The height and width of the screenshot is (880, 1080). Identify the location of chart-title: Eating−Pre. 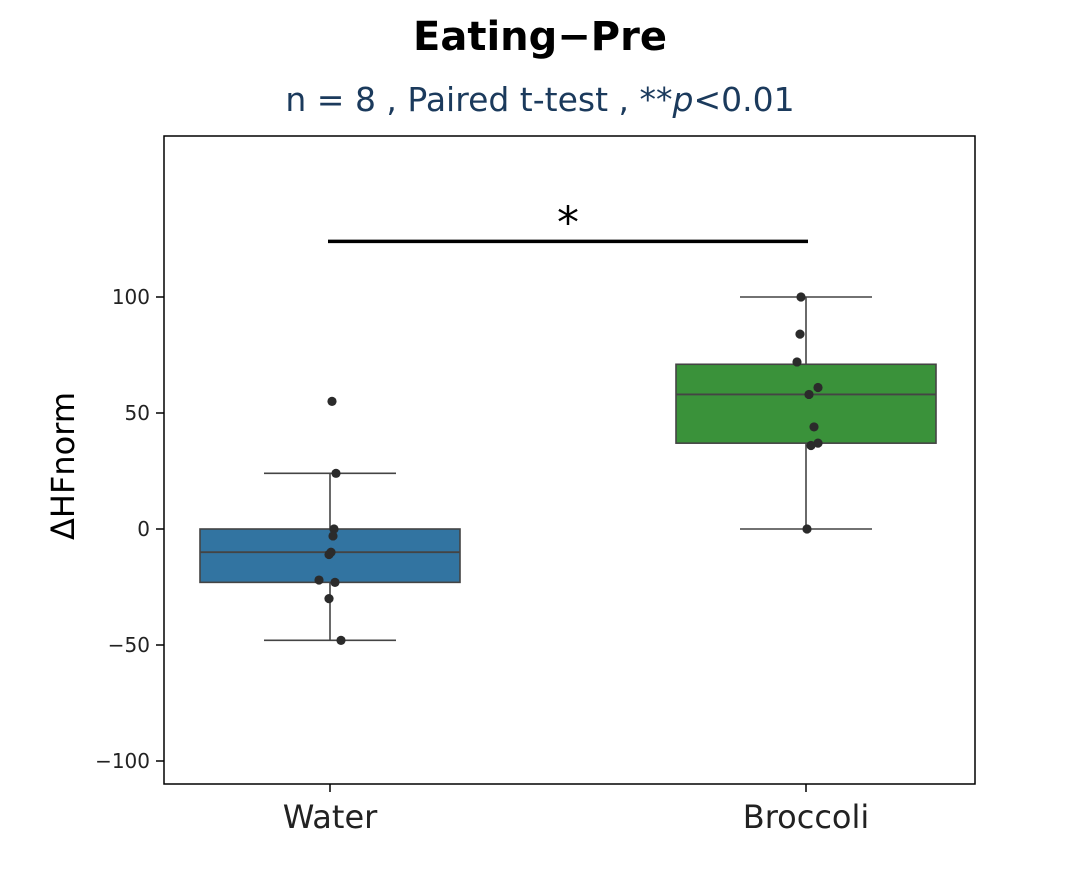
(540, 37).